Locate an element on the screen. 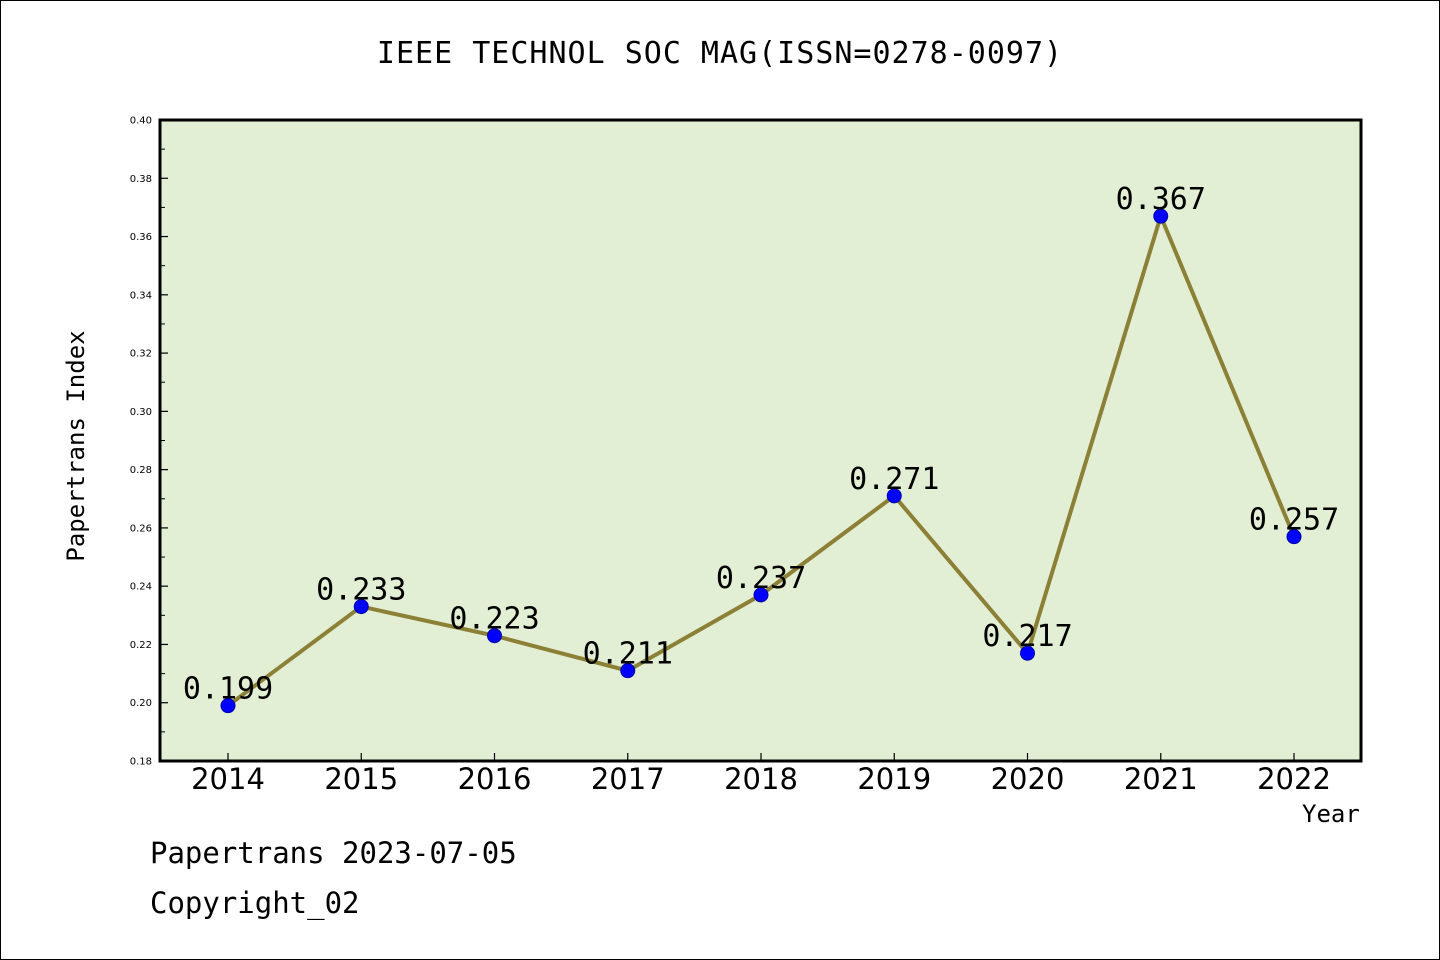  y-tick-label: 0.34 is located at coordinates (141, 295).